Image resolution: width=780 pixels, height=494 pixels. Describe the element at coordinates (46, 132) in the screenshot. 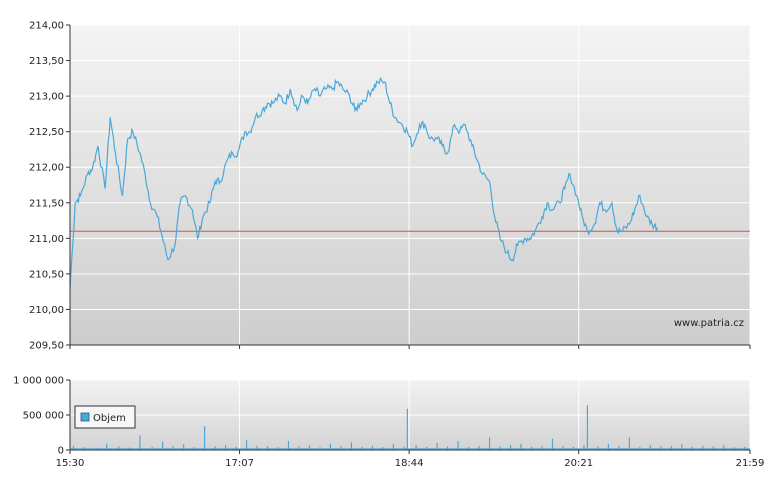

I see `price-y-tick-label: 212,50` at that location.